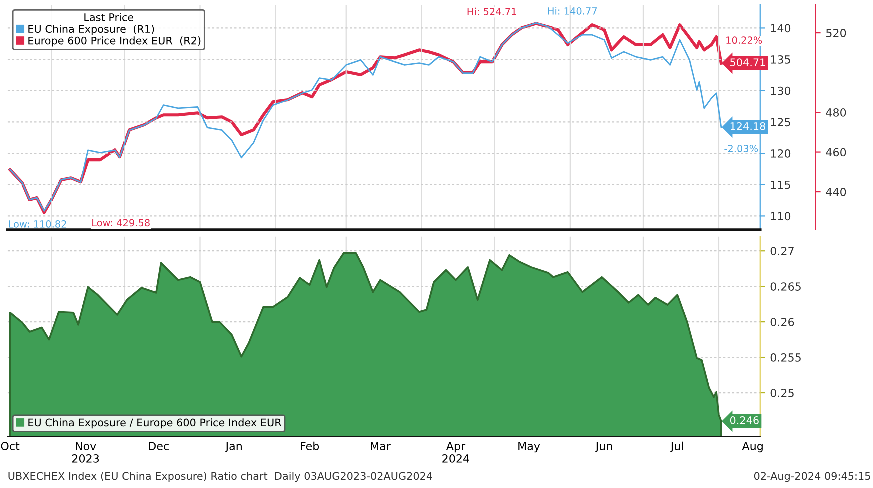 The width and height of the screenshot is (873, 488). I want to click on y-tick-label: 115, so click(780, 185).